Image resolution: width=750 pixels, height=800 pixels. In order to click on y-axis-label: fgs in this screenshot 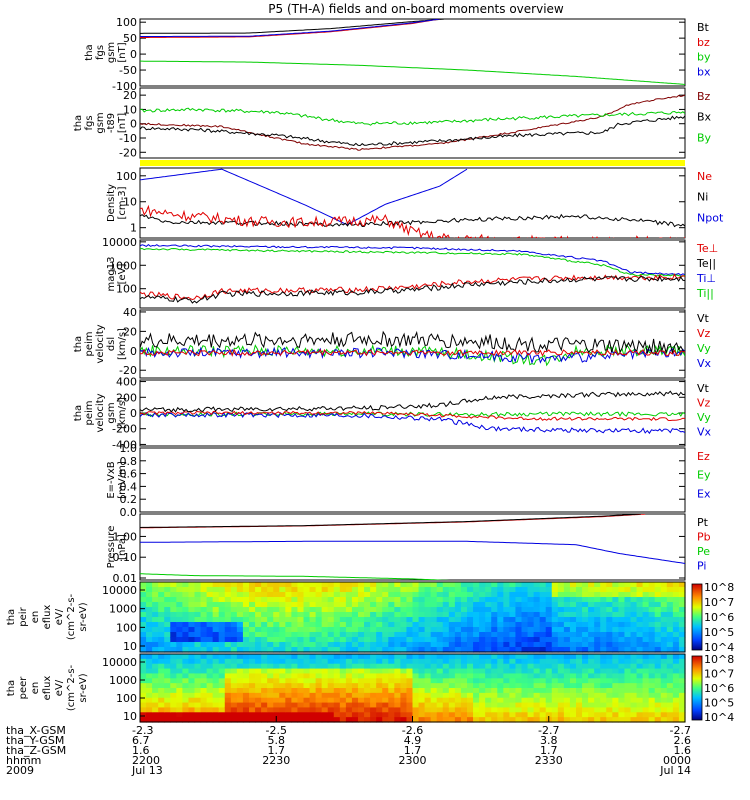, I will do `click(89, 122)`.